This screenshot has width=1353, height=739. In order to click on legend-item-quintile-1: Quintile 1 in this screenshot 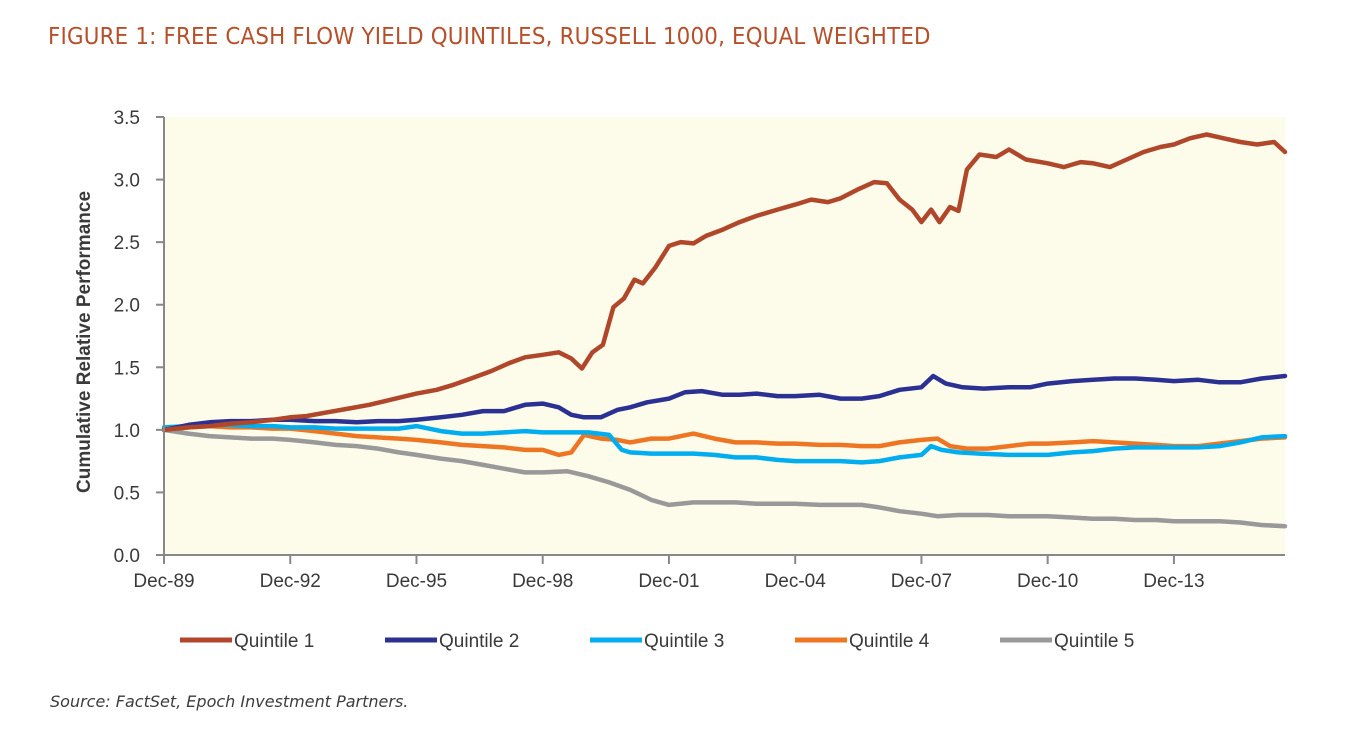, I will do `click(247, 641)`.